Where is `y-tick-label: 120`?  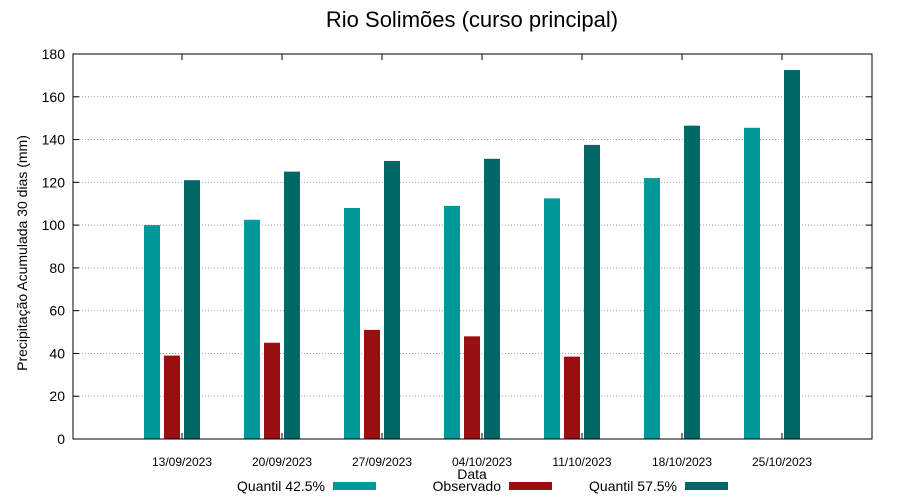
y-tick-label: 120 is located at coordinates (54, 182).